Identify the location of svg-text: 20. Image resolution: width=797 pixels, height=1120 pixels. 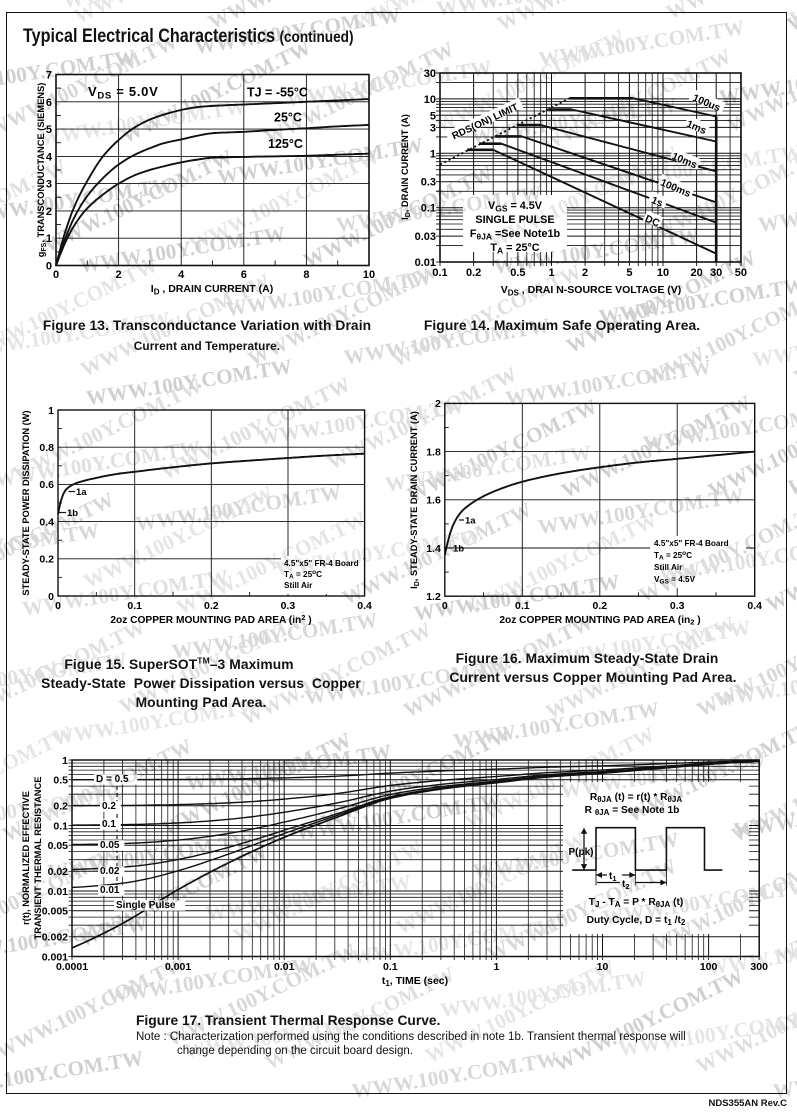
(696, 273).